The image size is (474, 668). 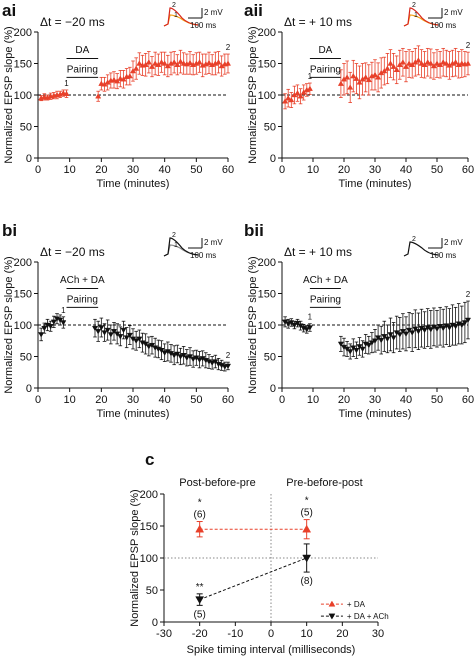 I want to click on x-tick-label-bi: 30, so click(x=133, y=400).